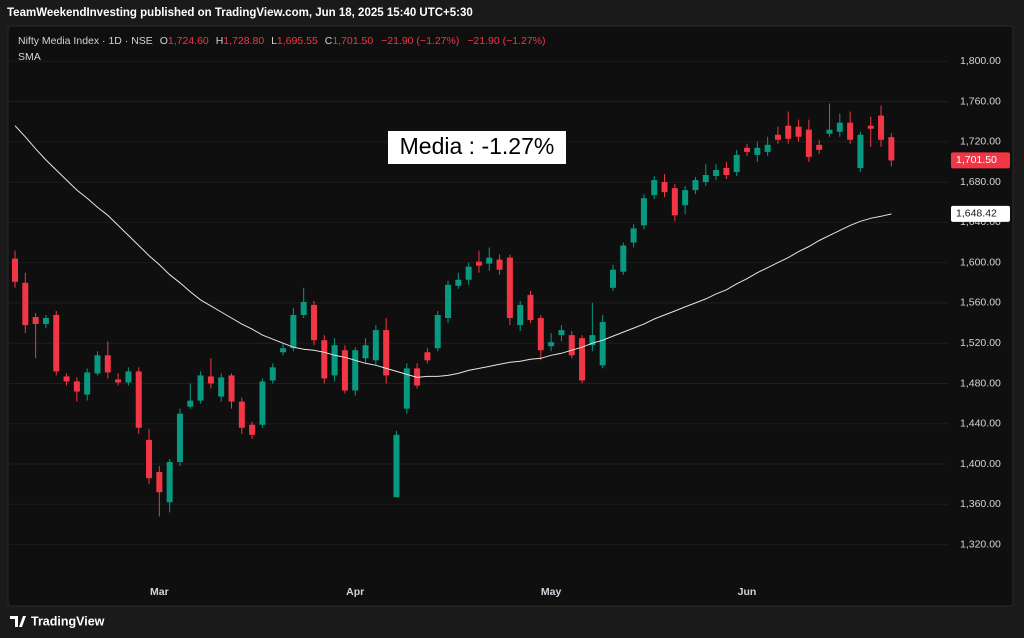  I want to click on y-tick-label: 1,560.00, so click(980, 303).